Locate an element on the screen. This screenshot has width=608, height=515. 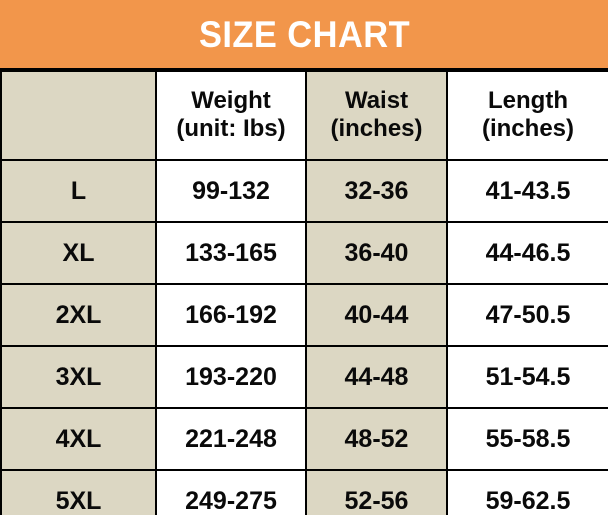
column-header-size is located at coordinates (78, 115).